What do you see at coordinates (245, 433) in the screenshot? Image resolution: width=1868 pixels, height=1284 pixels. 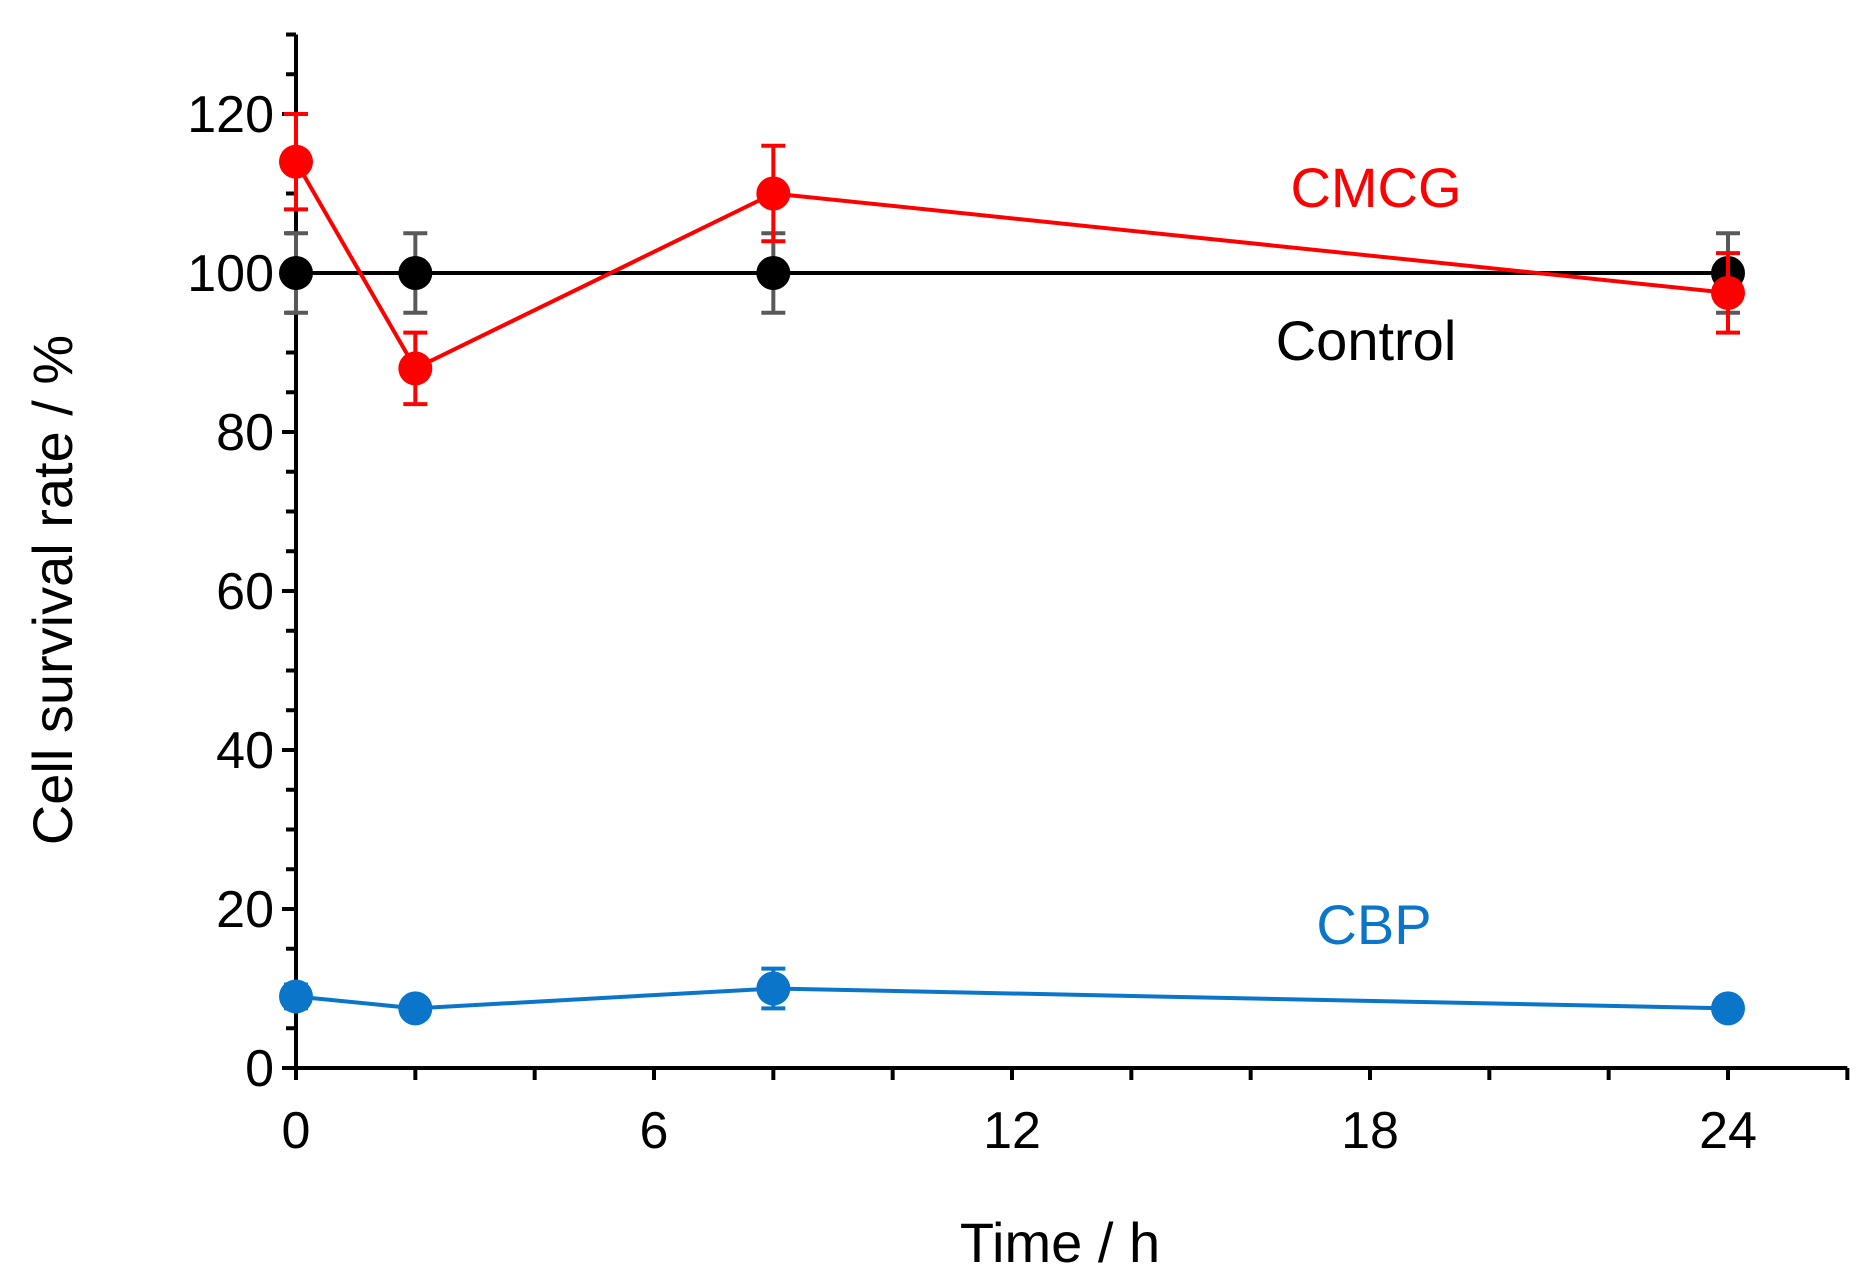 I see `y-tick-label: 80` at bounding box center [245, 433].